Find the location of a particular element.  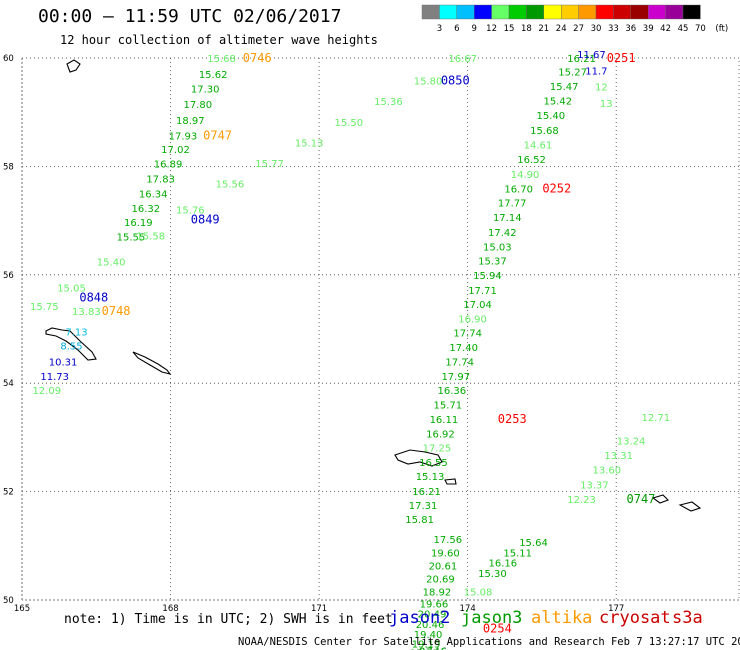

scale-label: 39 is located at coordinates (648, 29).